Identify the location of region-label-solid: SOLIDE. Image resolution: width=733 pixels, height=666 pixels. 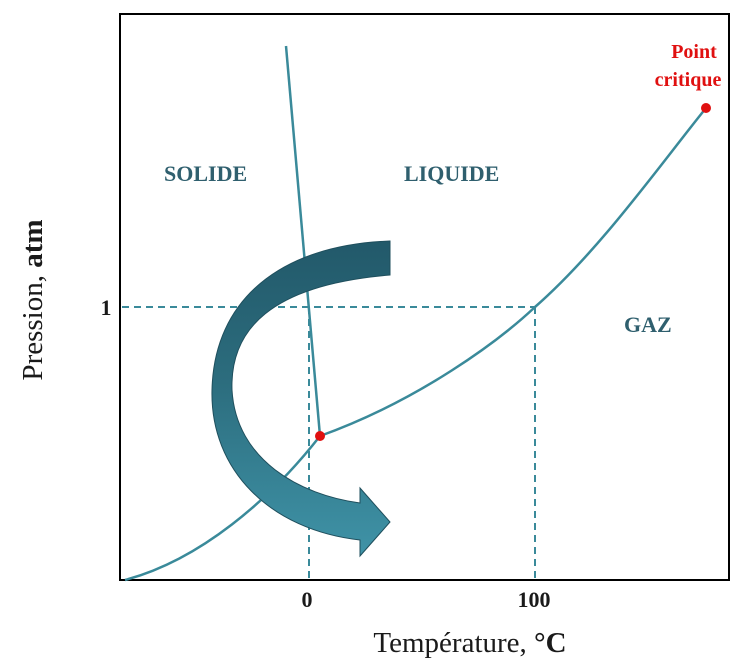
(205, 173).